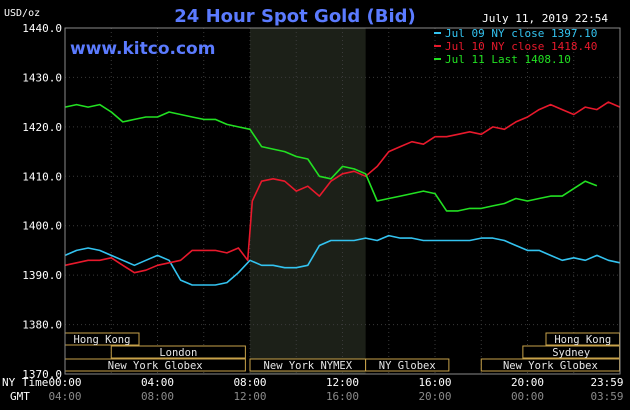 This screenshot has width=630, height=410. What do you see at coordinates (606, 396) in the screenshot?
I see `gmt-tick-label: 03:59` at bounding box center [606, 396].